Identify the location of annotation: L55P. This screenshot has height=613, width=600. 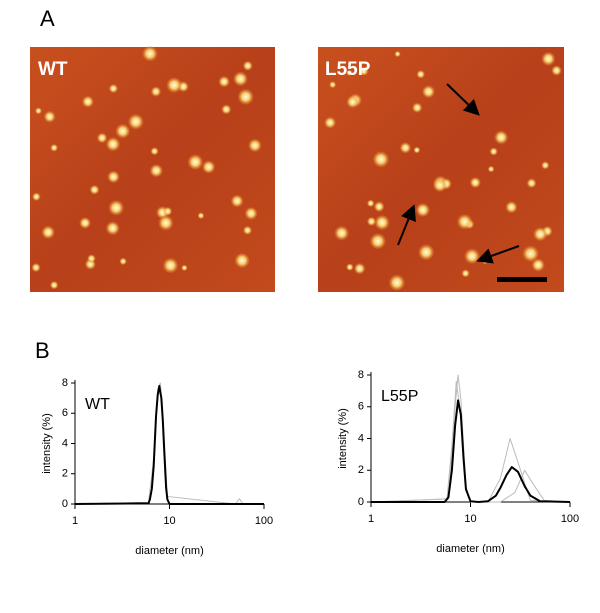
(399, 396).